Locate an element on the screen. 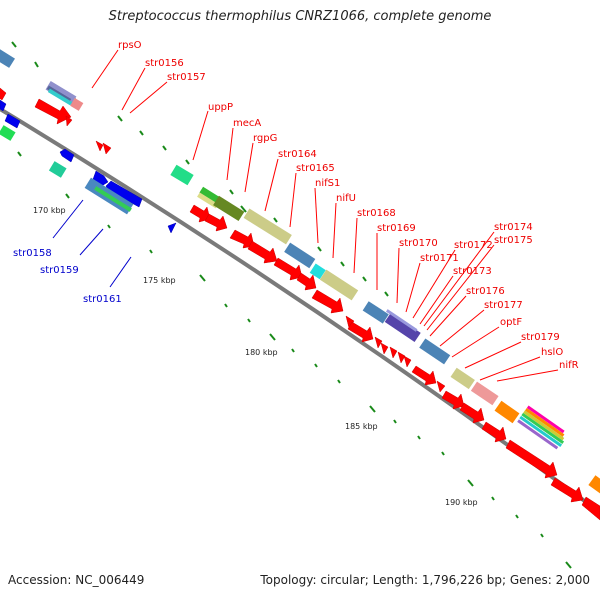 This screenshot has height=600, width=600. gene-label: str0179 is located at coordinates (540, 337).